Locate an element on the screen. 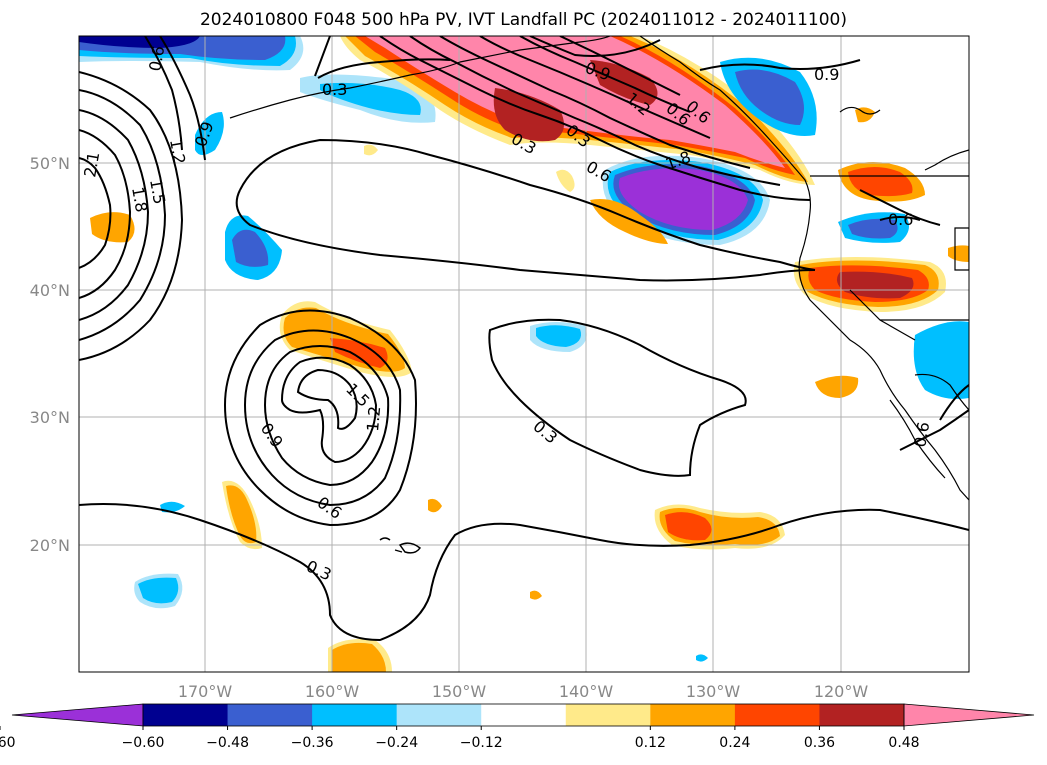 The image size is (1047, 765). lon-label: 150°W is located at coordinates (459, 691).